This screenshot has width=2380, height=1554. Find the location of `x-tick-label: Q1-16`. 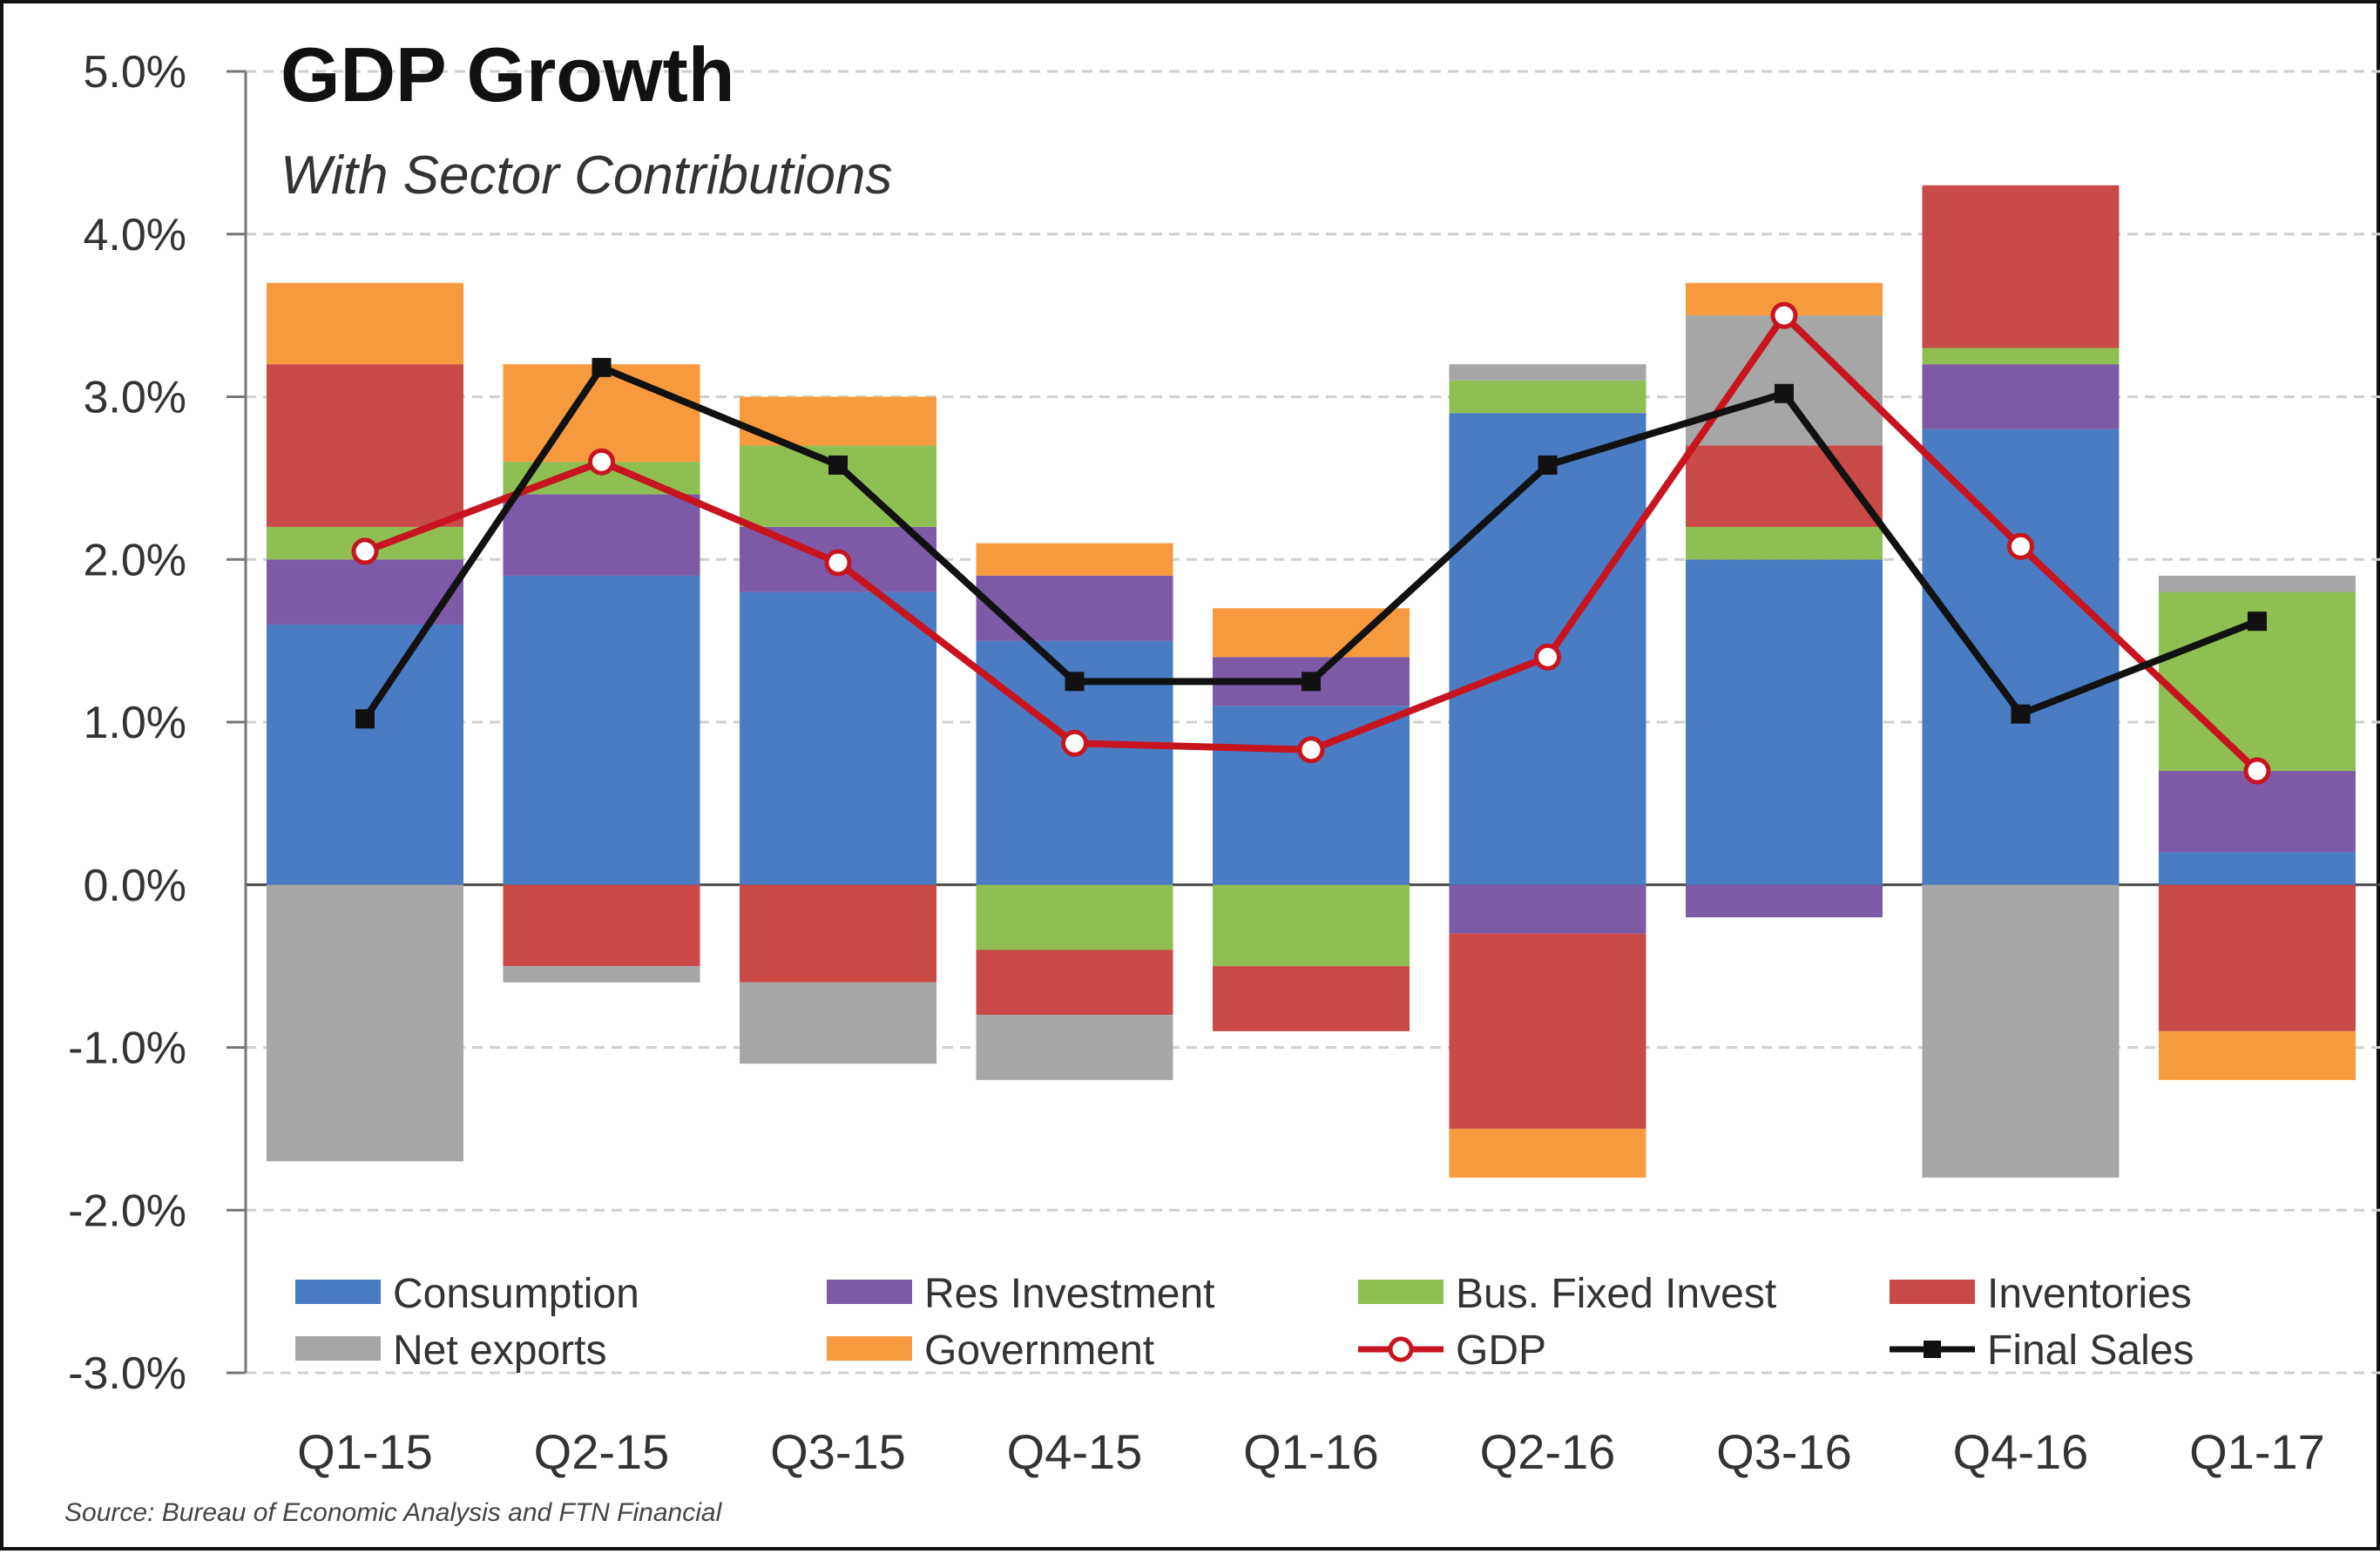

x-tick-label: Q1-16 is located at coordinates (1311, 1452).